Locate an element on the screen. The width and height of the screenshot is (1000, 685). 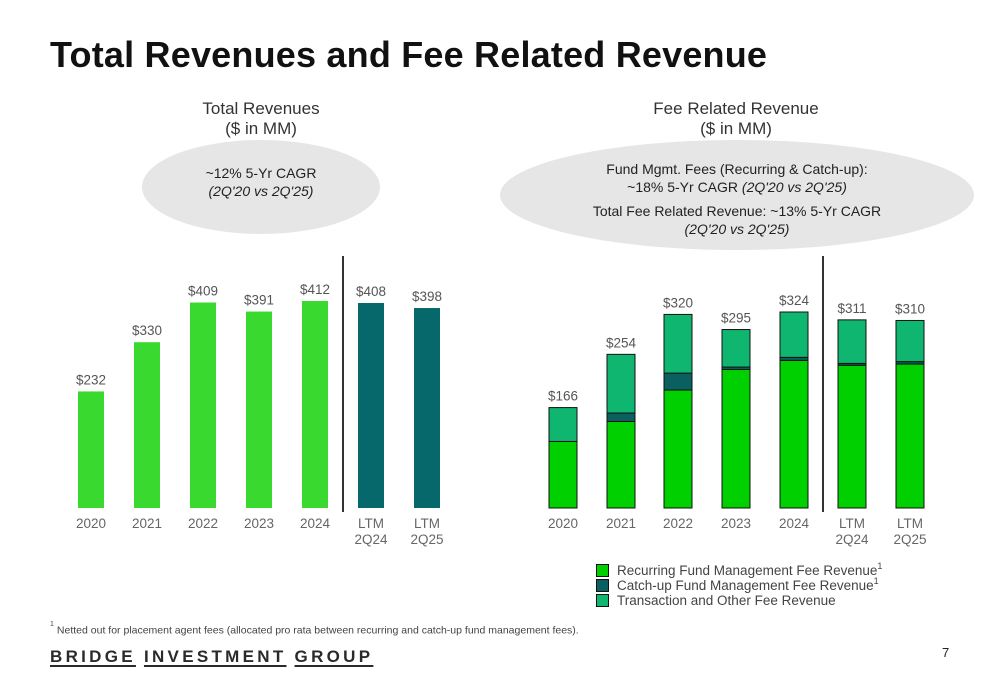
footnote-marker: 1 is located at coordinates (52, 624).